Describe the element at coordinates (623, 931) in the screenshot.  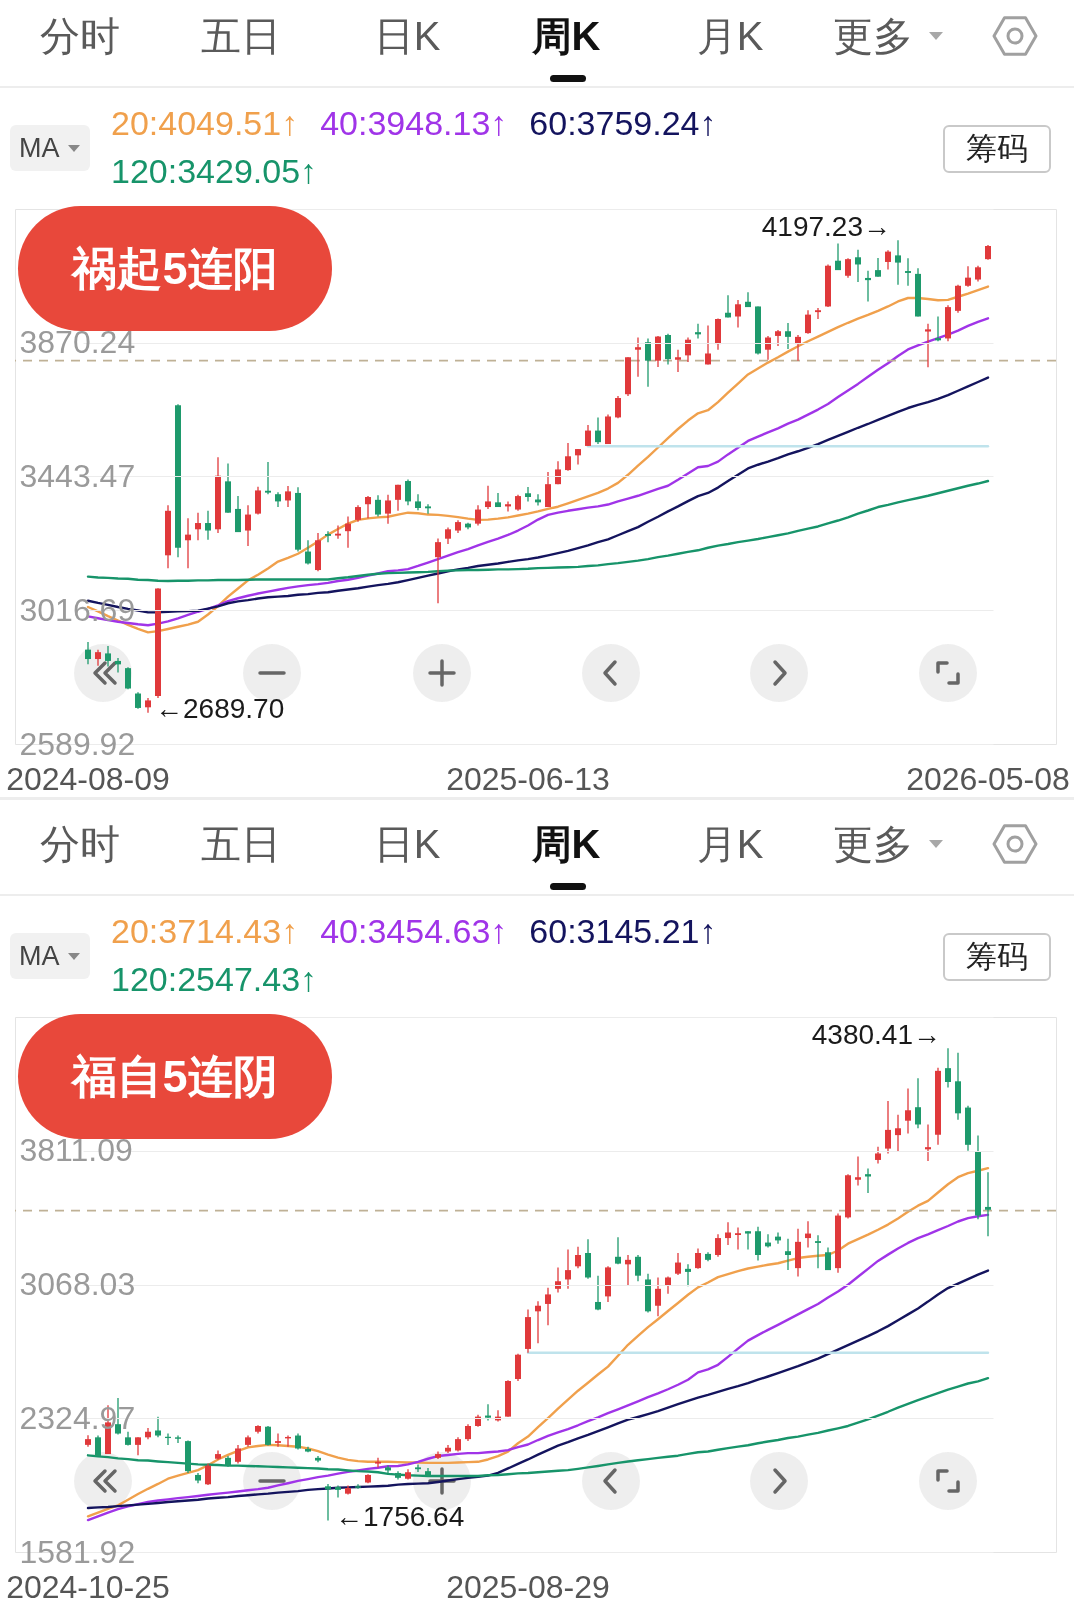
I see `text: 60:3145.21↑` at that location.